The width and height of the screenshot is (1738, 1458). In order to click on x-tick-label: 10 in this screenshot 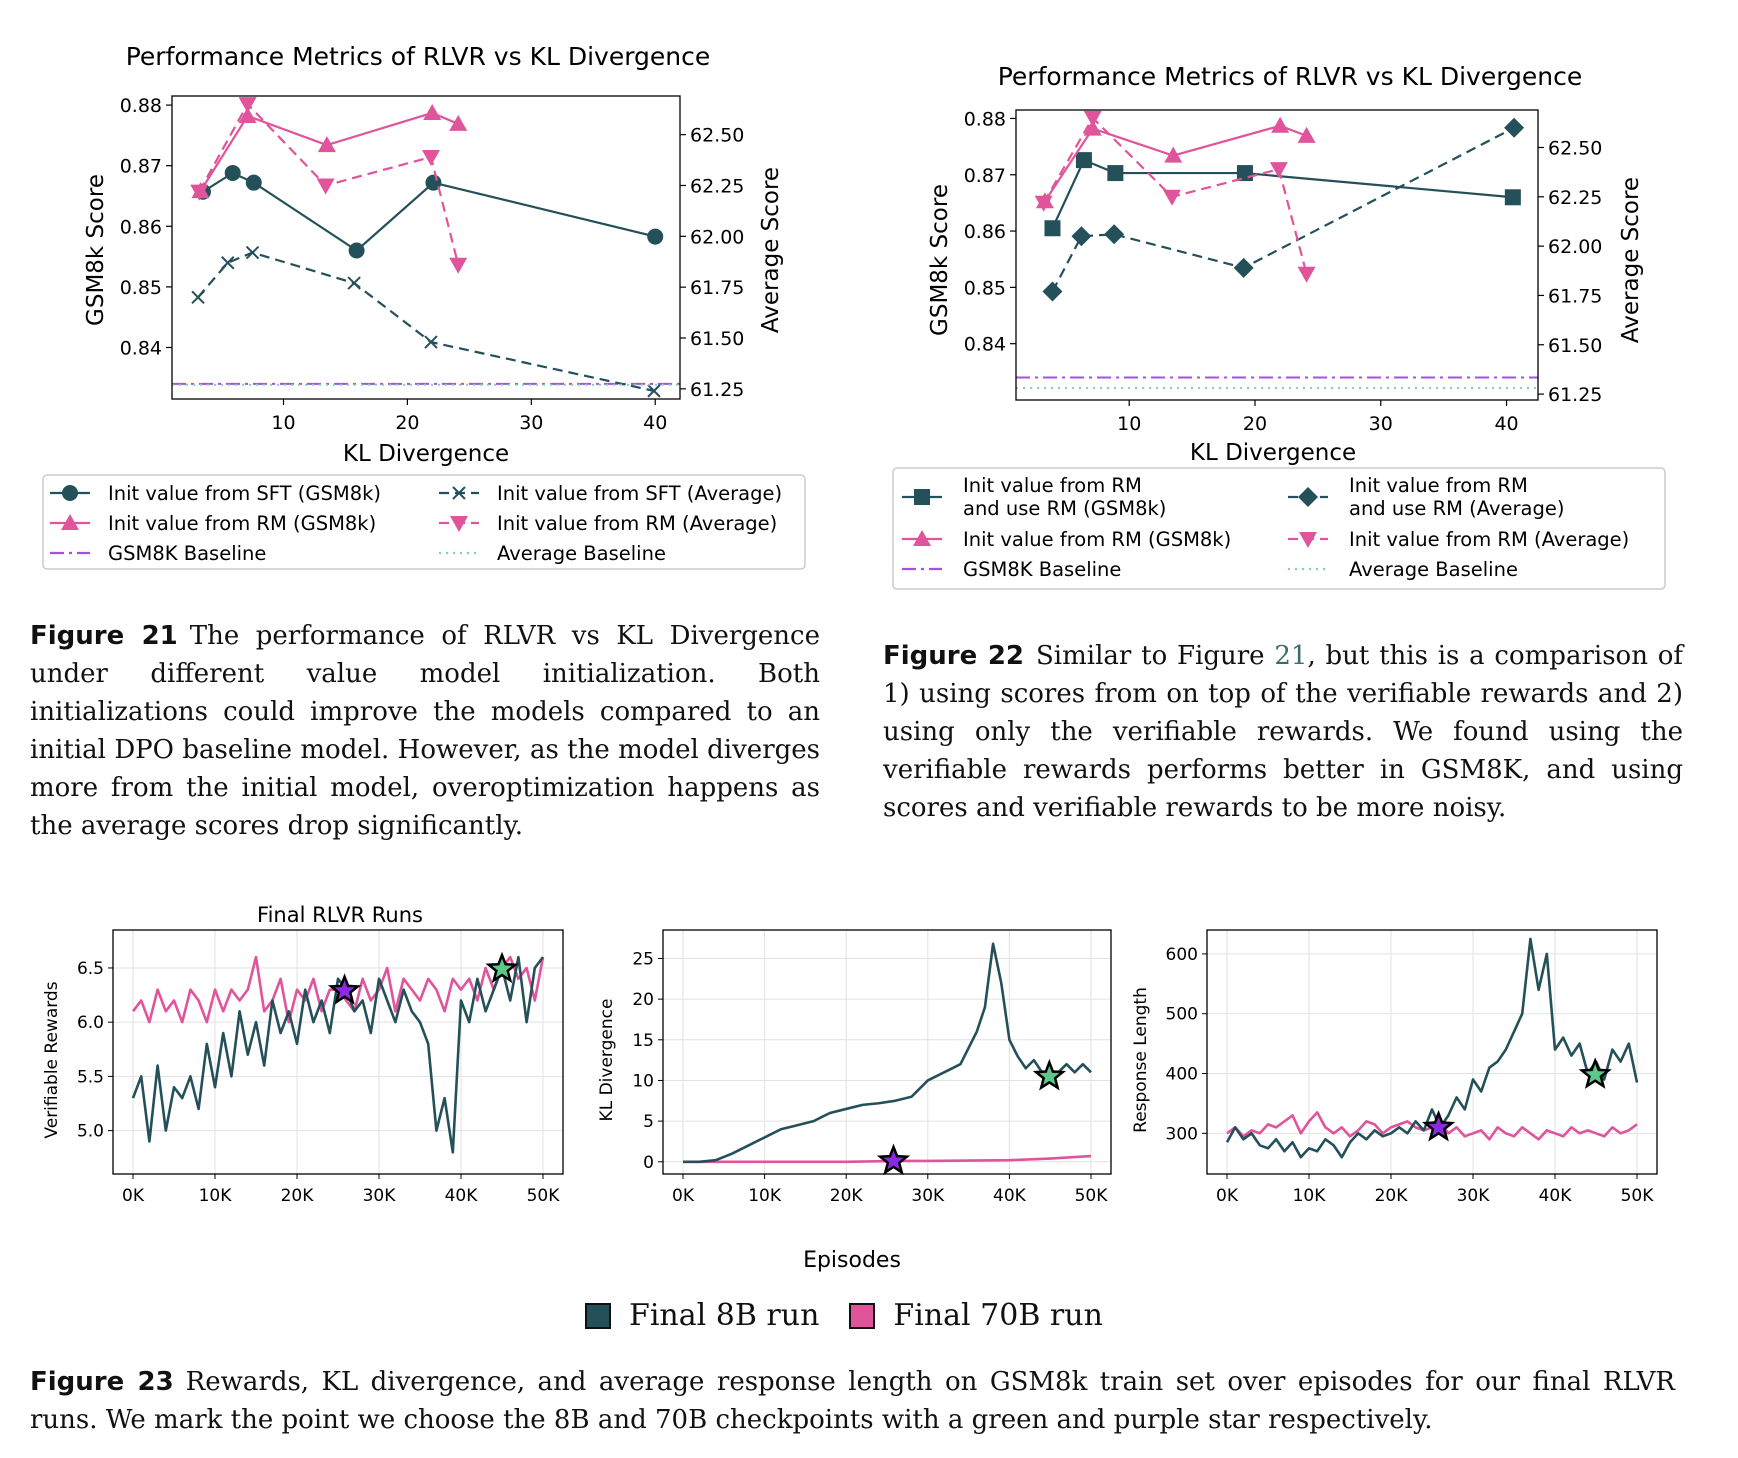, I will do `click(283, 423)`.